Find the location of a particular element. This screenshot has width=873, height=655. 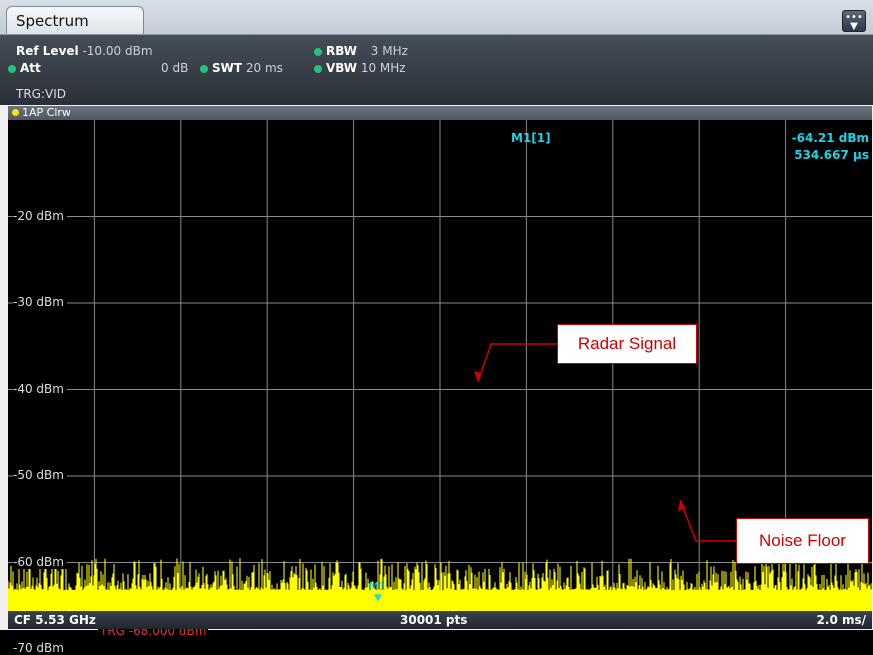

rbw-setting: RBW 3 MHz is located at coordinates (361, 51).